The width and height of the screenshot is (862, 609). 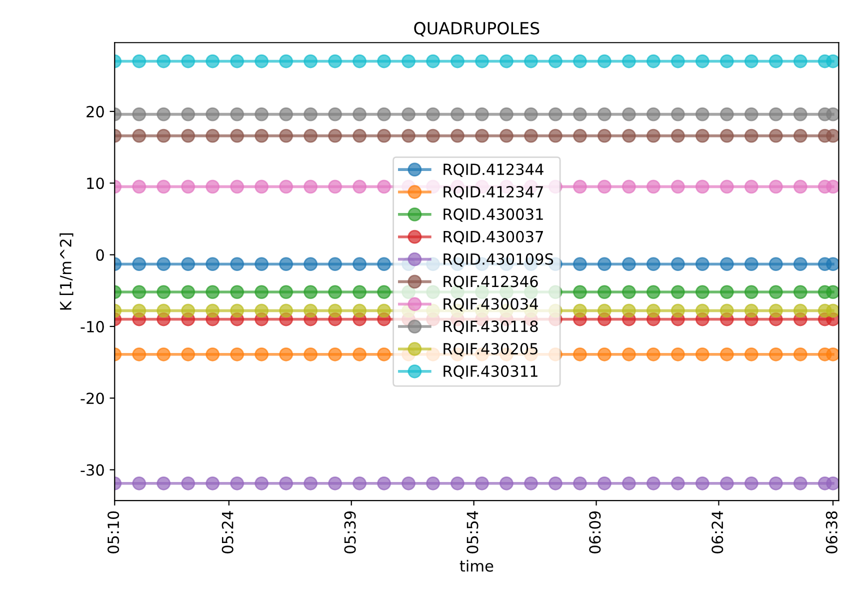 What do you see at coordinates (92, 326) in the screenshot?
I see `y-tick-label: -10` at bounding box center [92, 326].